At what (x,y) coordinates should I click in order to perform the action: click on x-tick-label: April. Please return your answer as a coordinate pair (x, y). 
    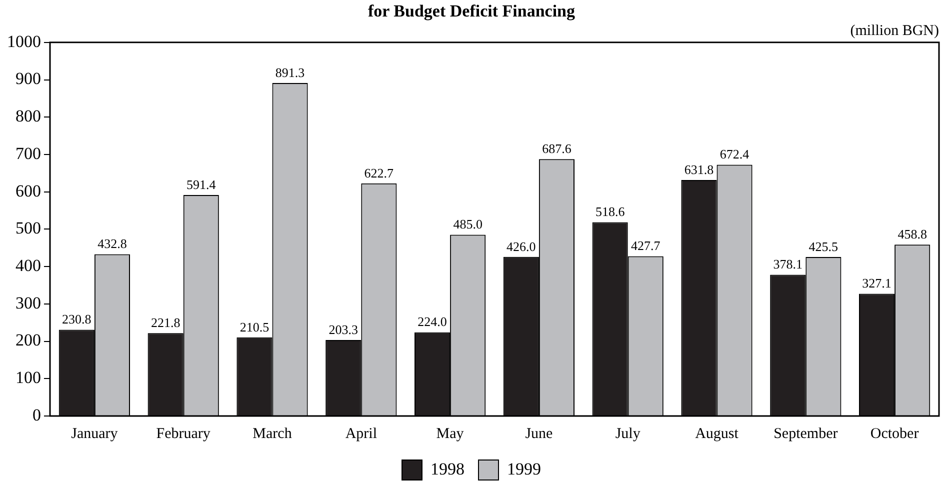
    Looking at the image, I should click on (361, 434).